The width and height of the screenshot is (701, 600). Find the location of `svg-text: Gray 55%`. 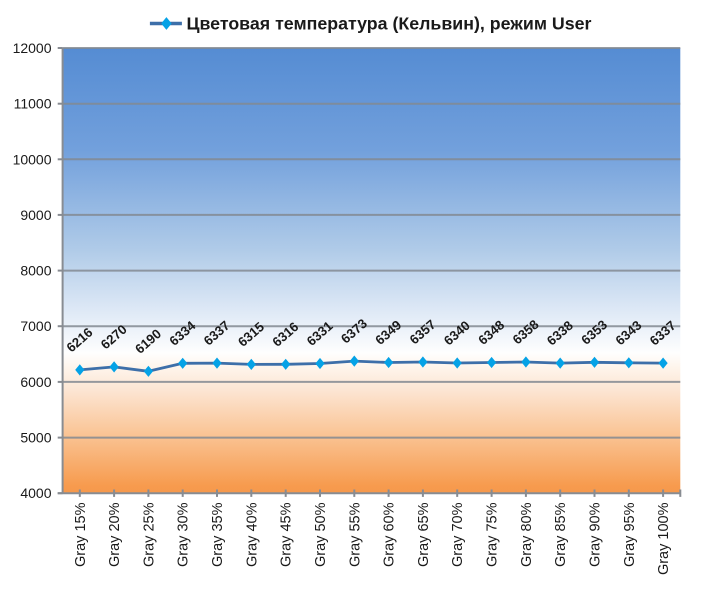

svg-text: Gray 55% is located at coordinates (355, 534).